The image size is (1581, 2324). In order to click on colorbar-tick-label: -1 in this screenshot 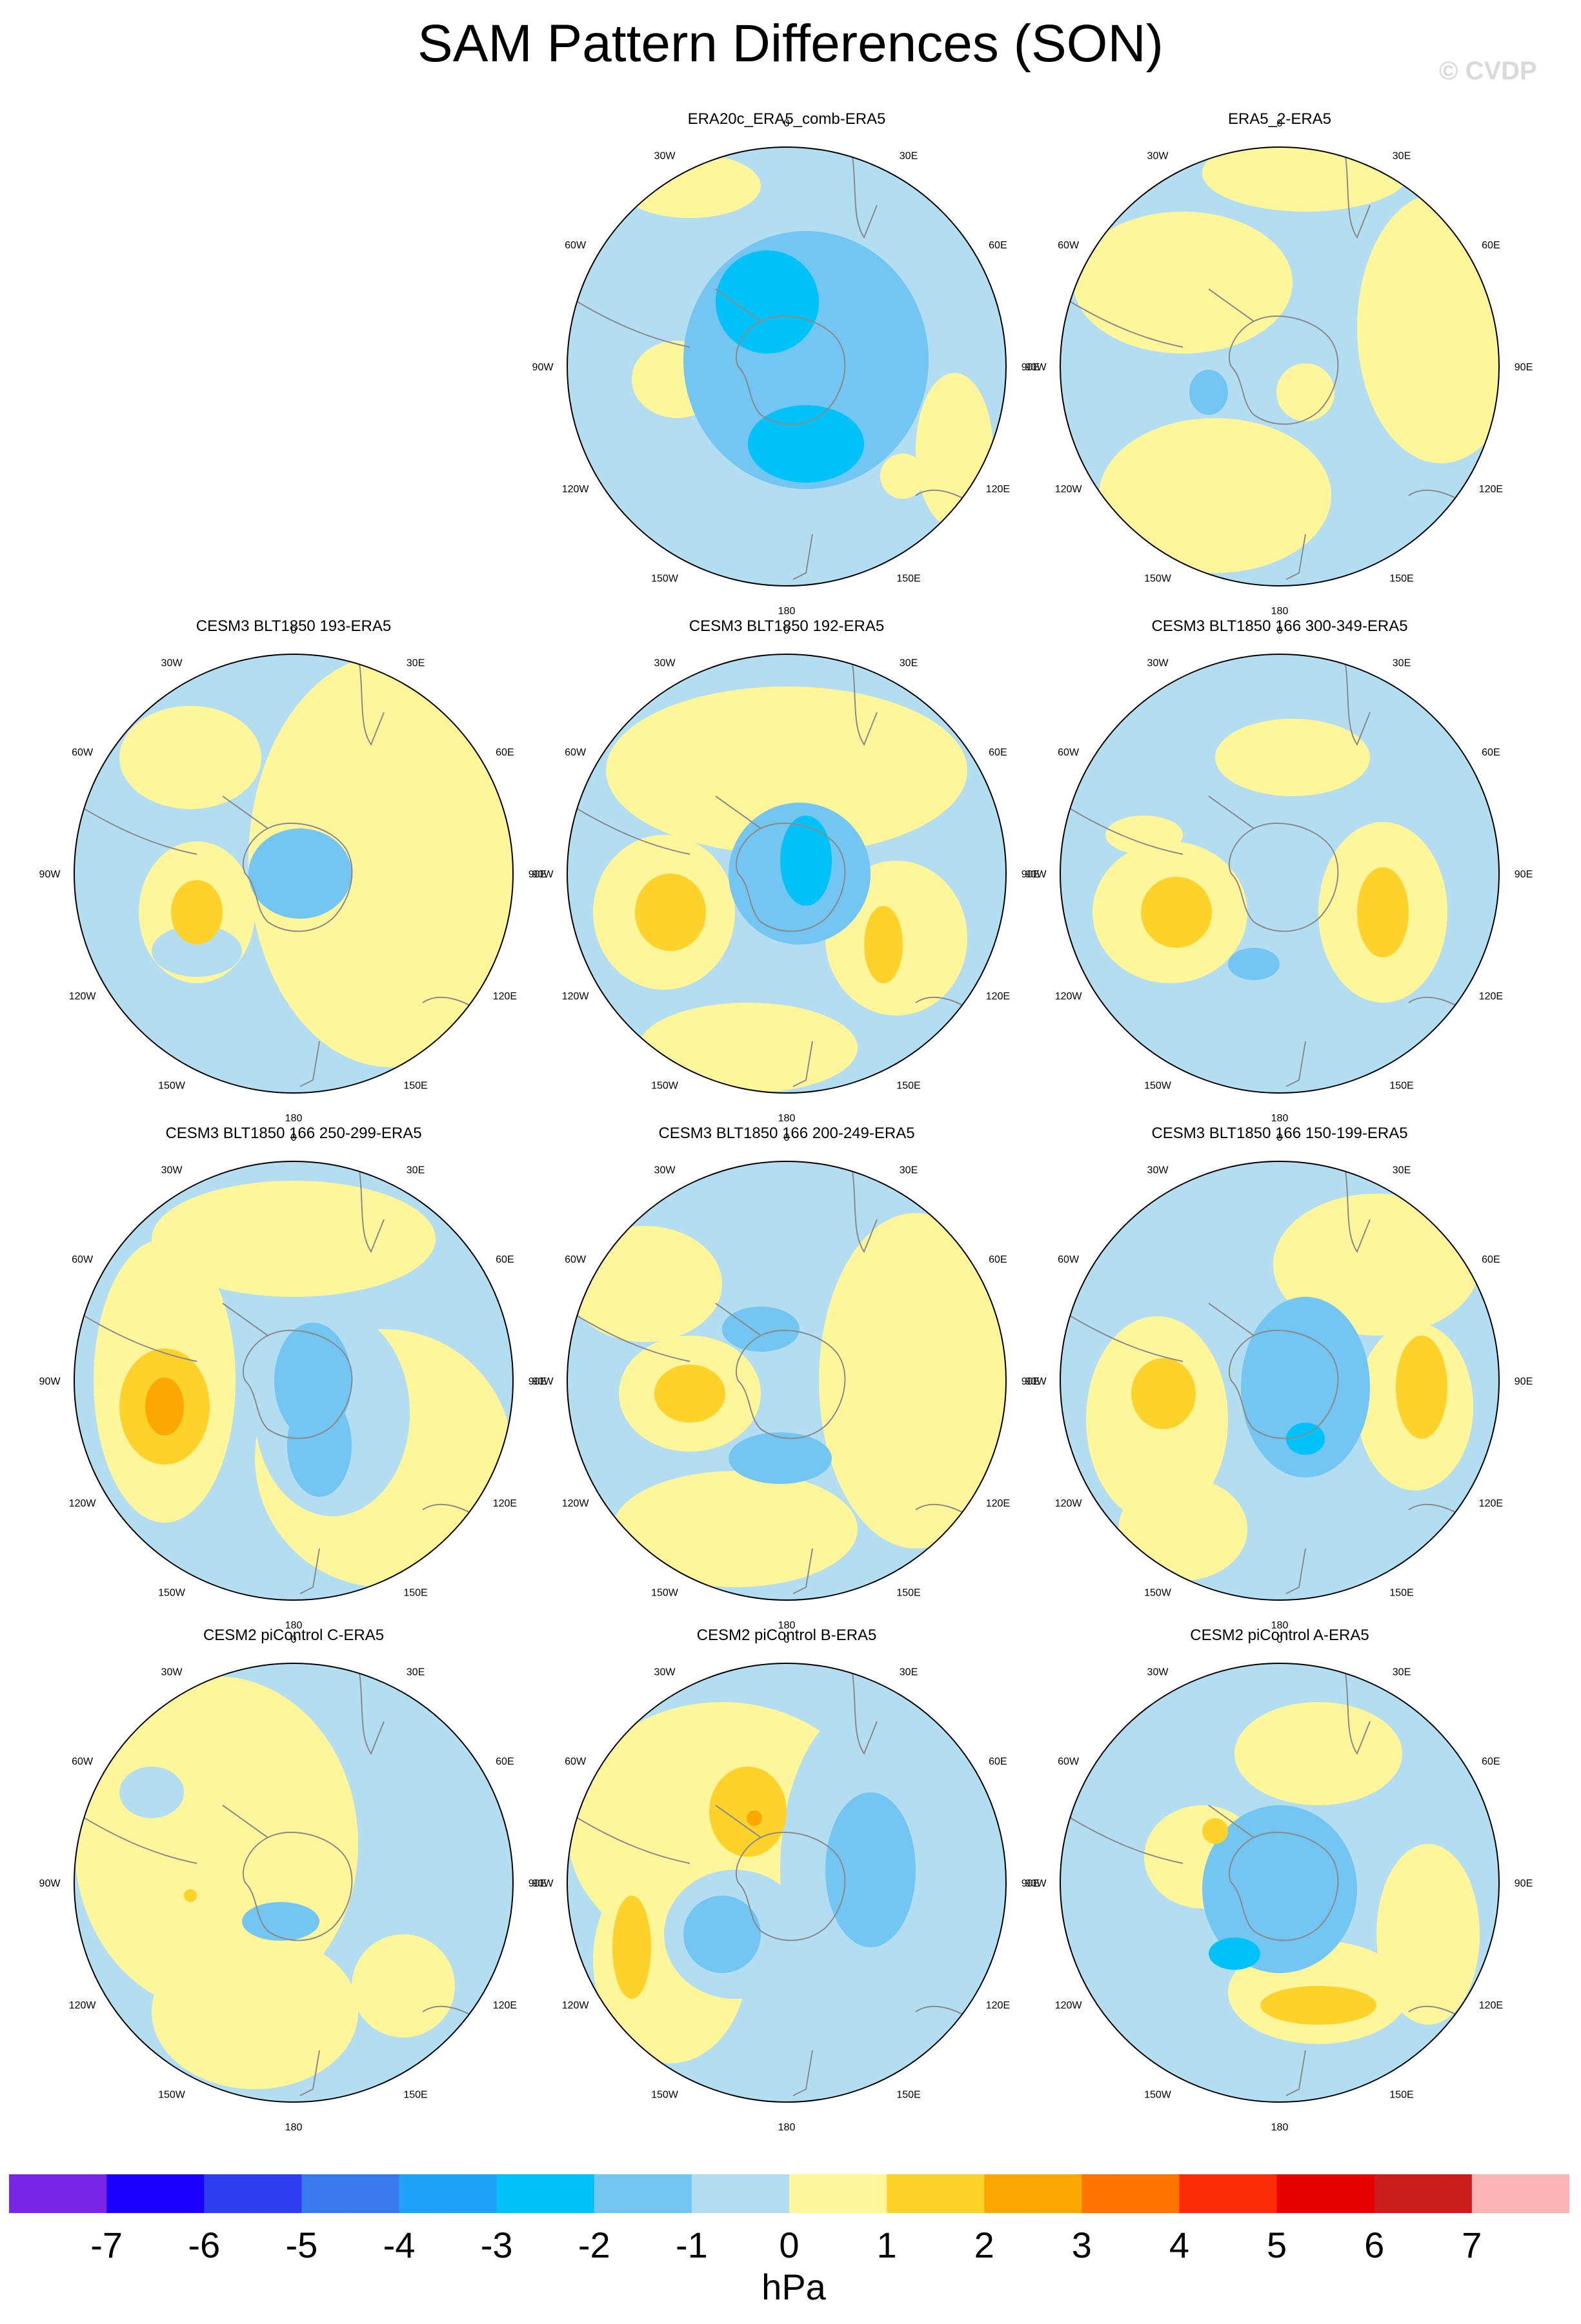, I will do `click(691, 2245)`.